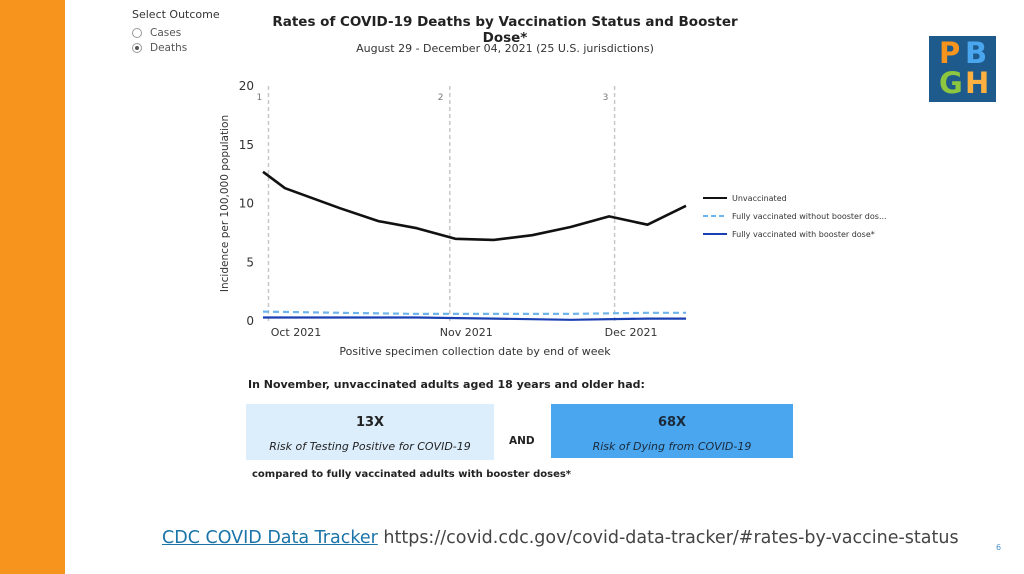 The width and height of the screenshot is (1024, 574). Describe the element at coordinates (759, 198) in the screenshot. I see `legend-label-1: Unvaccinated` at that location.